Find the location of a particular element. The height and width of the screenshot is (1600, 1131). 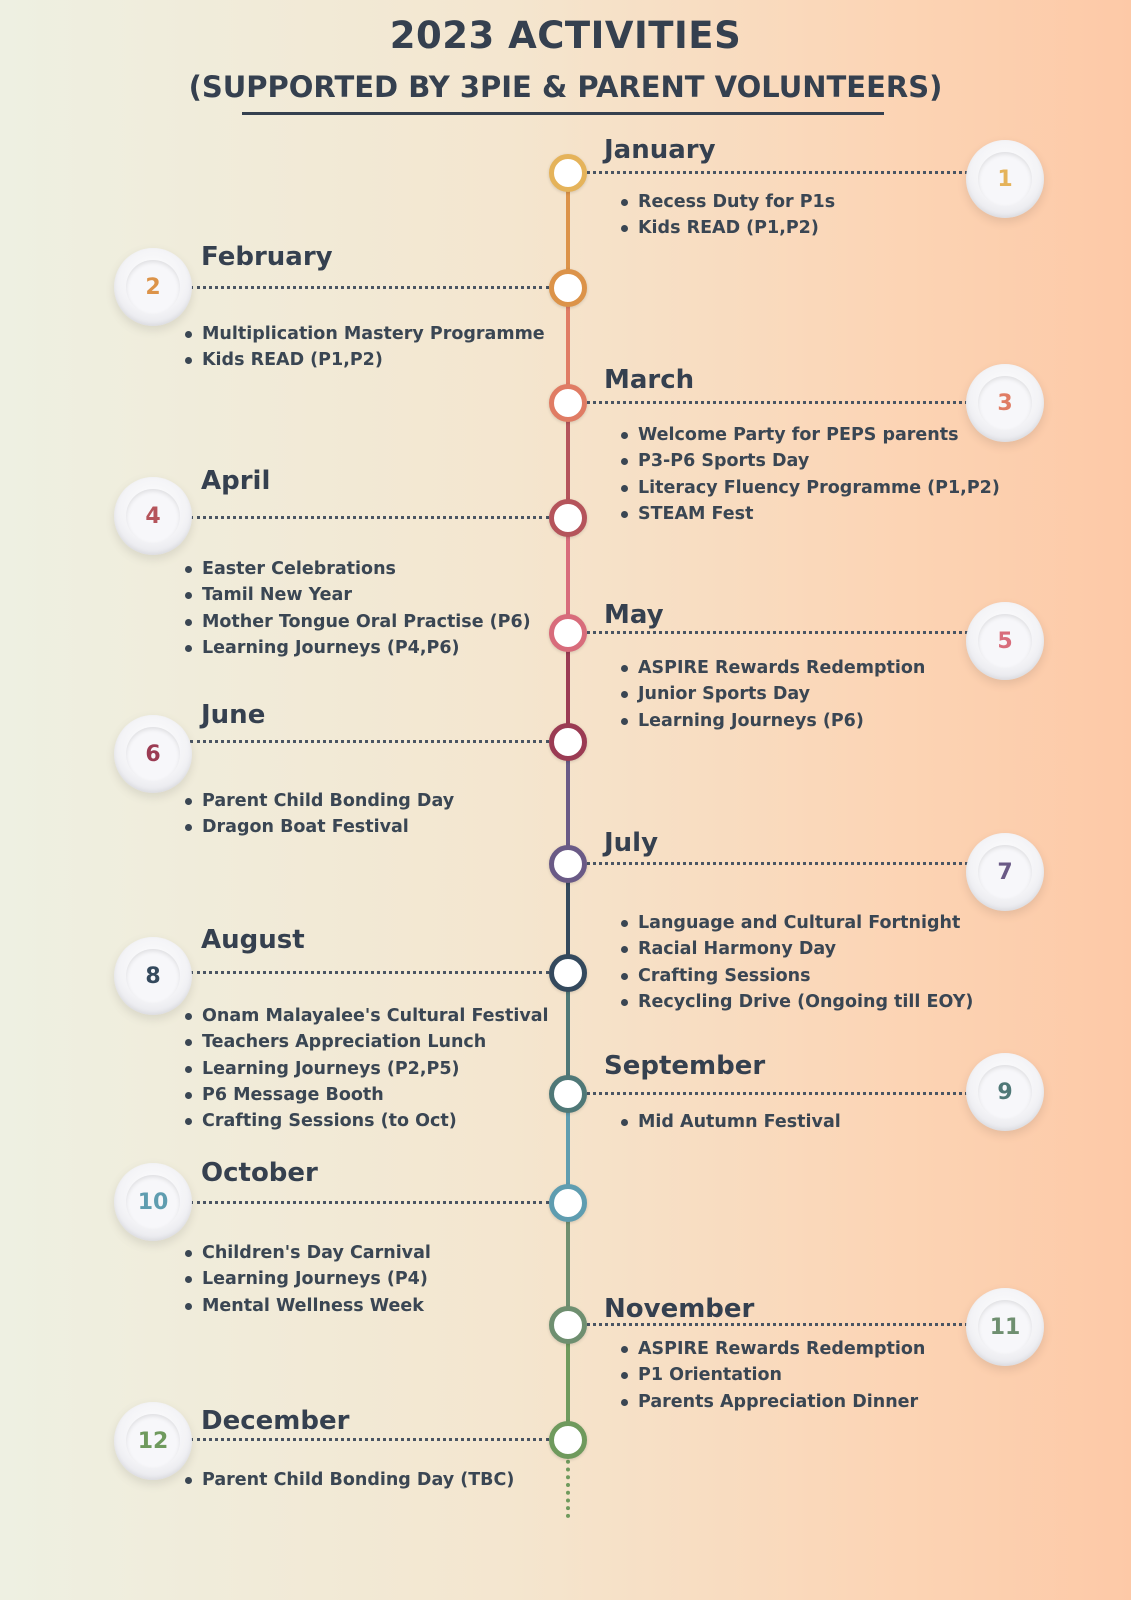

activity-item: Crafting Sessions (to Oct) is located at coordinates (366, 1121).